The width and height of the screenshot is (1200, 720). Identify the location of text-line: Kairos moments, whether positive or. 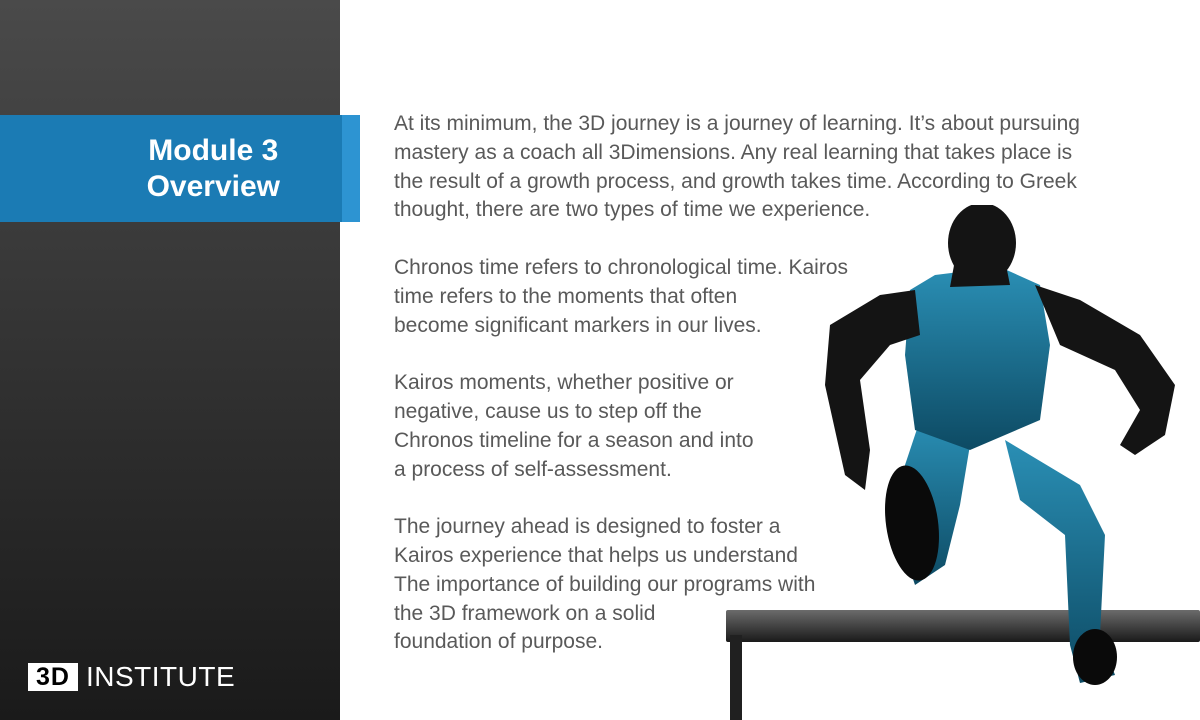
(564, 383).